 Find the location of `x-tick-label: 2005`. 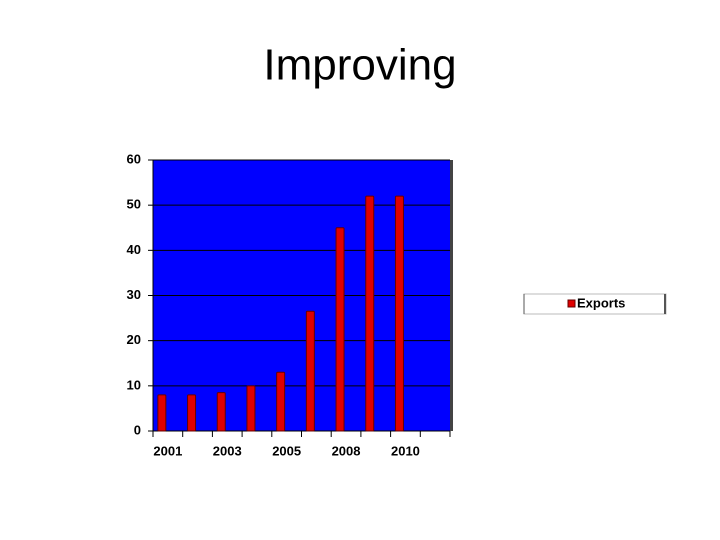

x-tick-label: 2005 is located at coordinates (286, 450).